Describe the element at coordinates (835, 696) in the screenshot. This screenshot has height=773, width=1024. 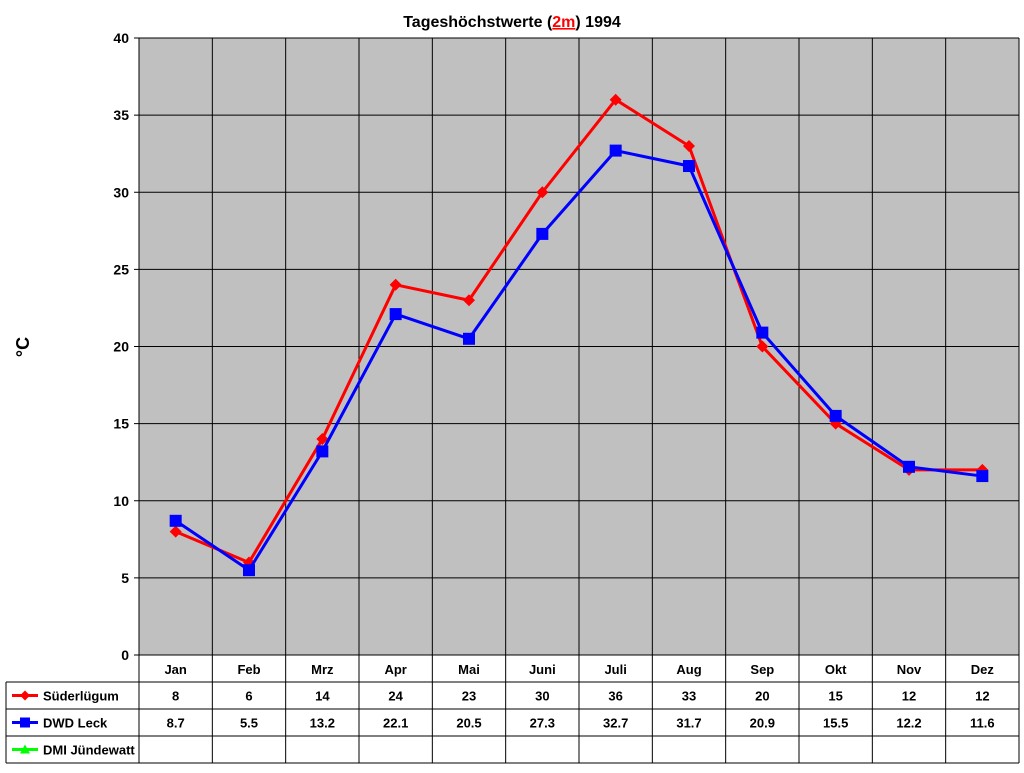
I see `data-label-s-derl-gum: 15` at that location.